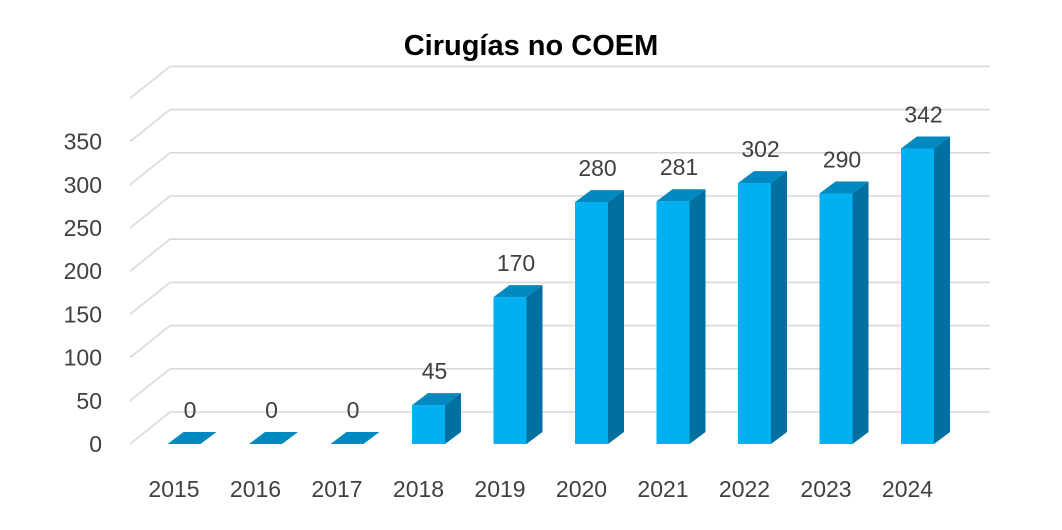 The width and height of the screenshot is (1062, 530). I want to click on y-tick-label: 150, so click(83, 314).